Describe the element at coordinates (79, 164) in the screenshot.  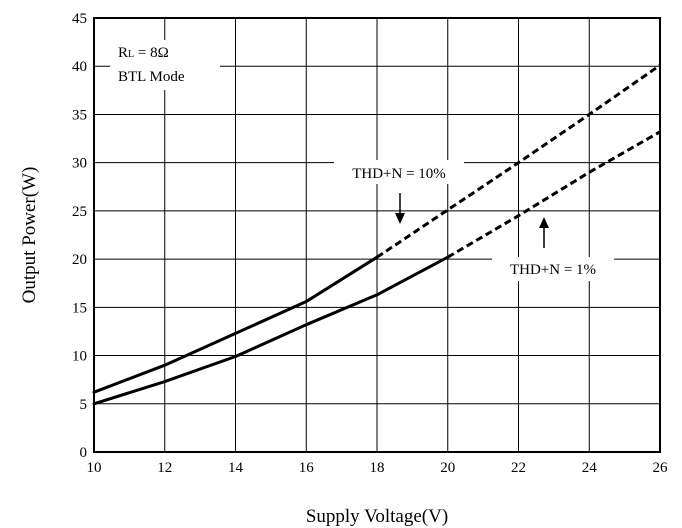
I see `y-tick-label: 30` at that location.